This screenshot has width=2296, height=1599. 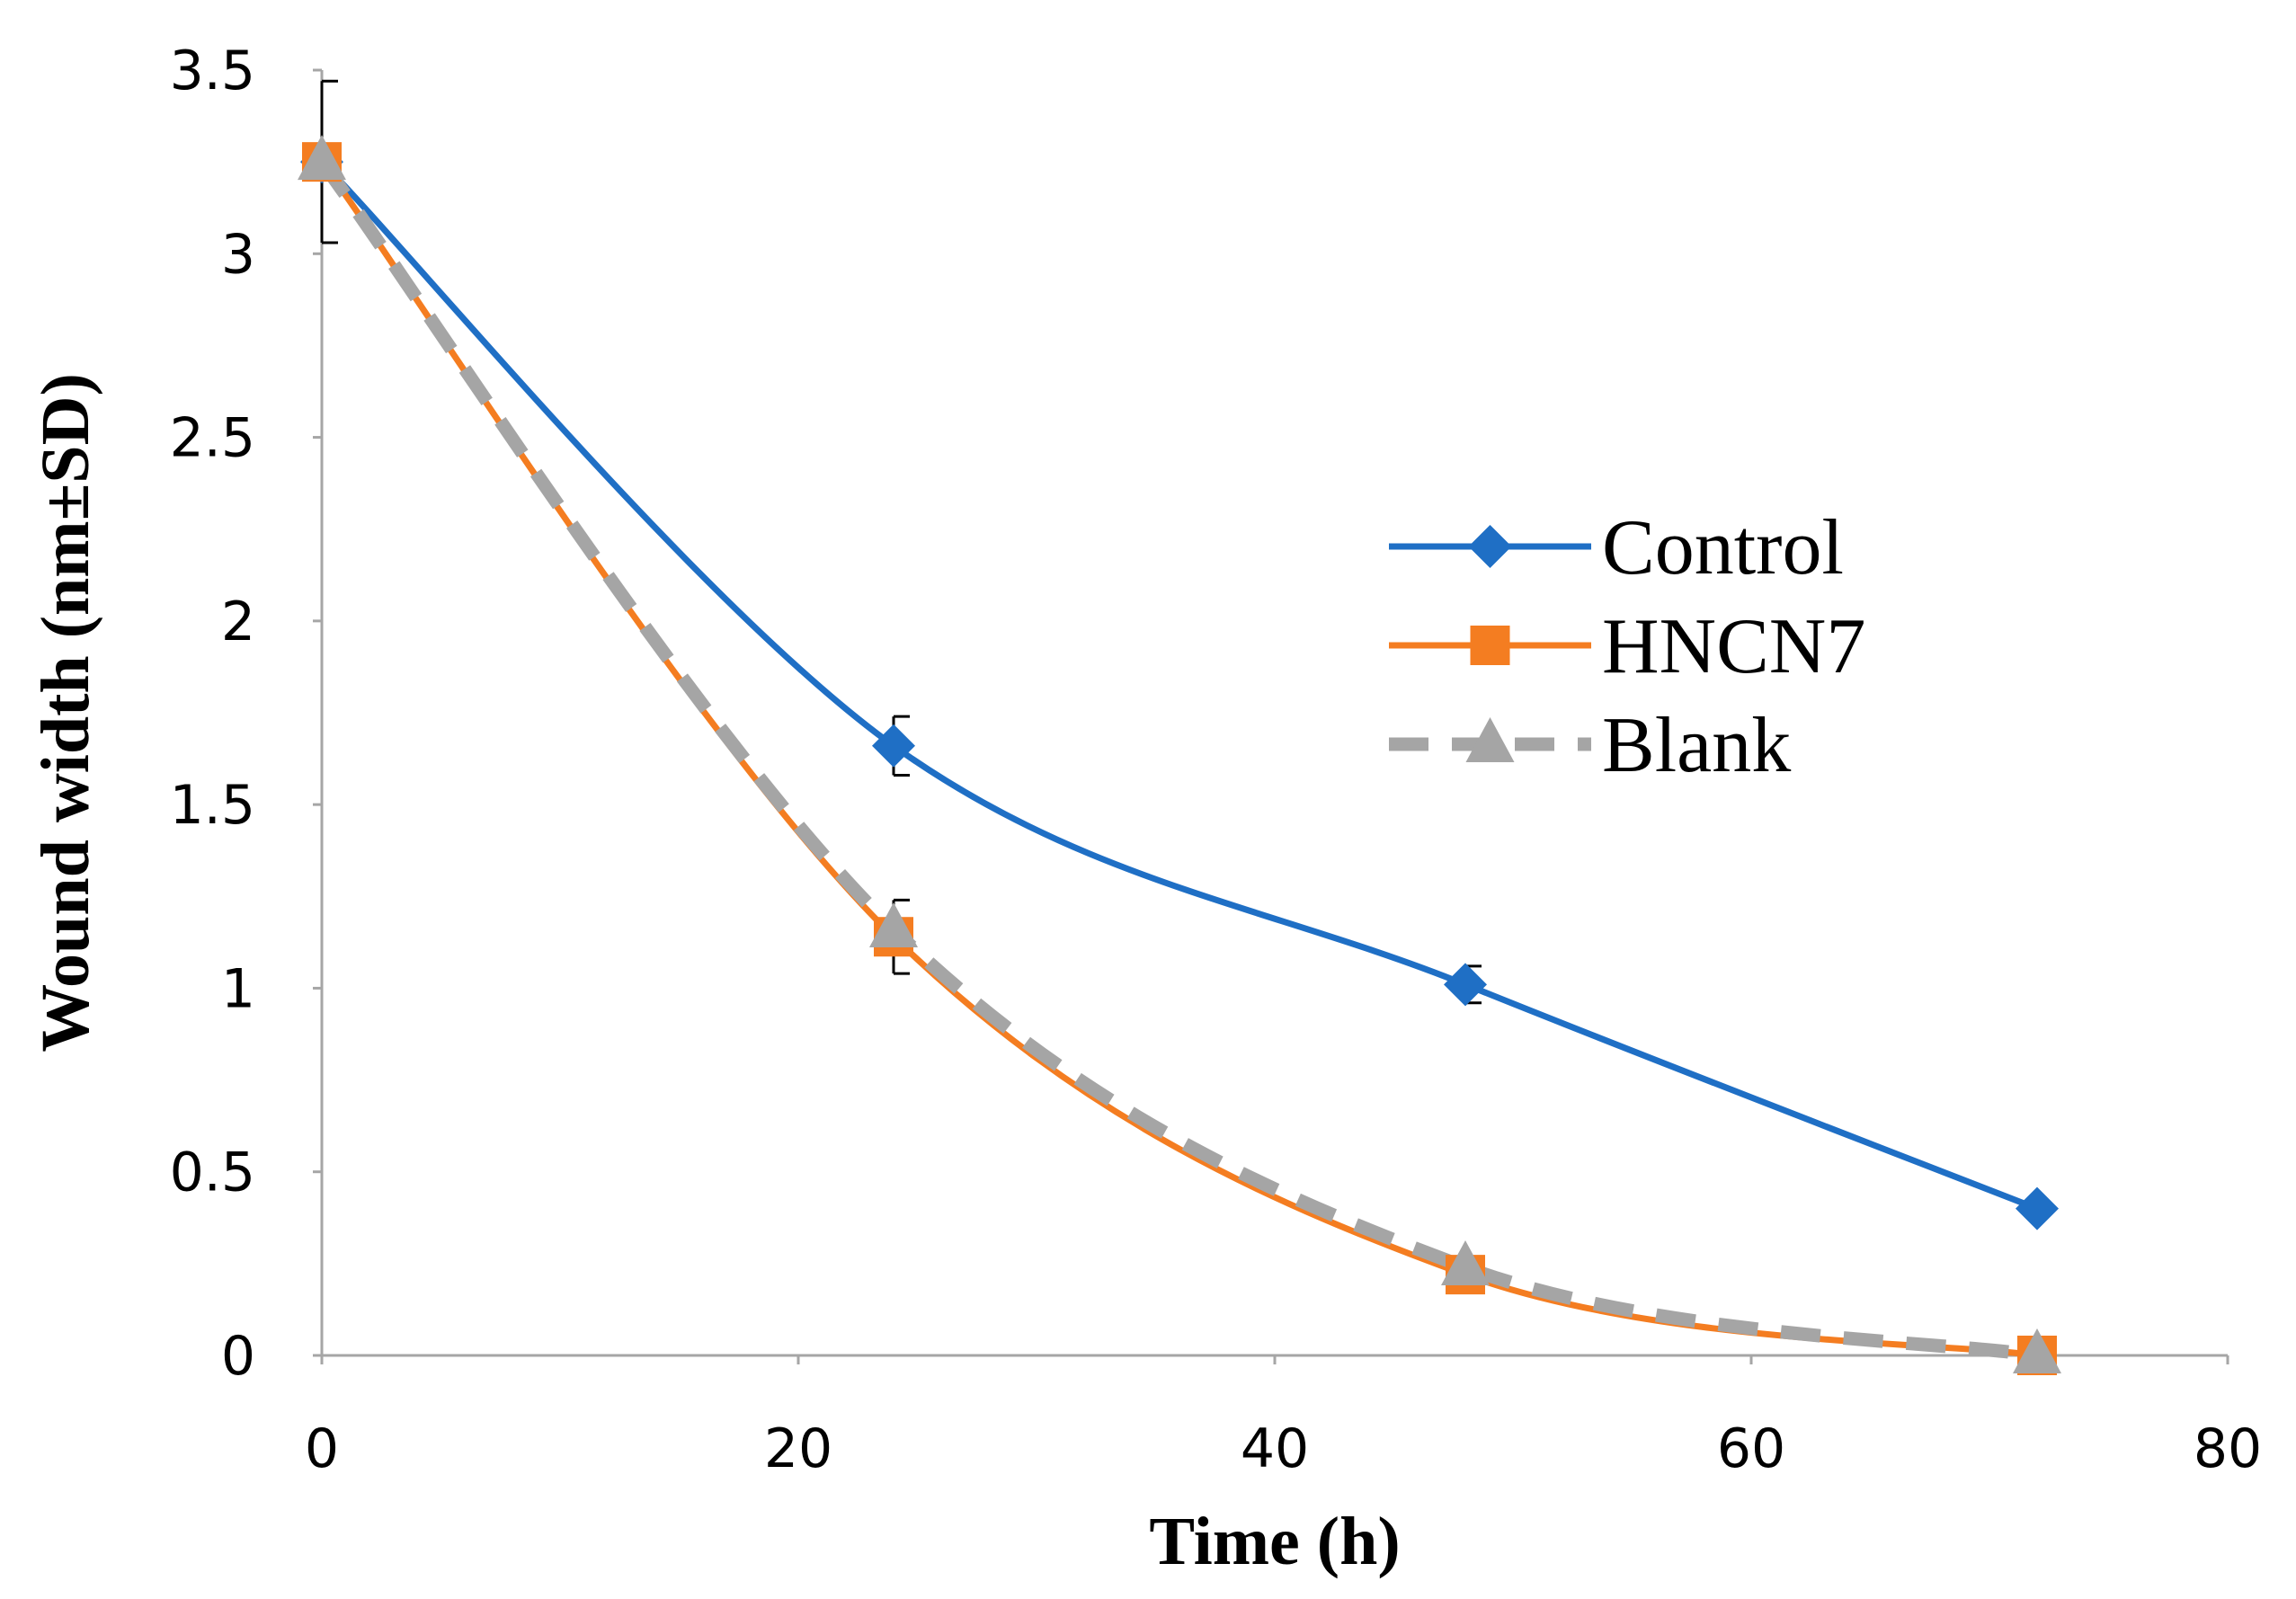 I want to click on legend: Control HNCN7 Blank, so click(x=1627, y=646).